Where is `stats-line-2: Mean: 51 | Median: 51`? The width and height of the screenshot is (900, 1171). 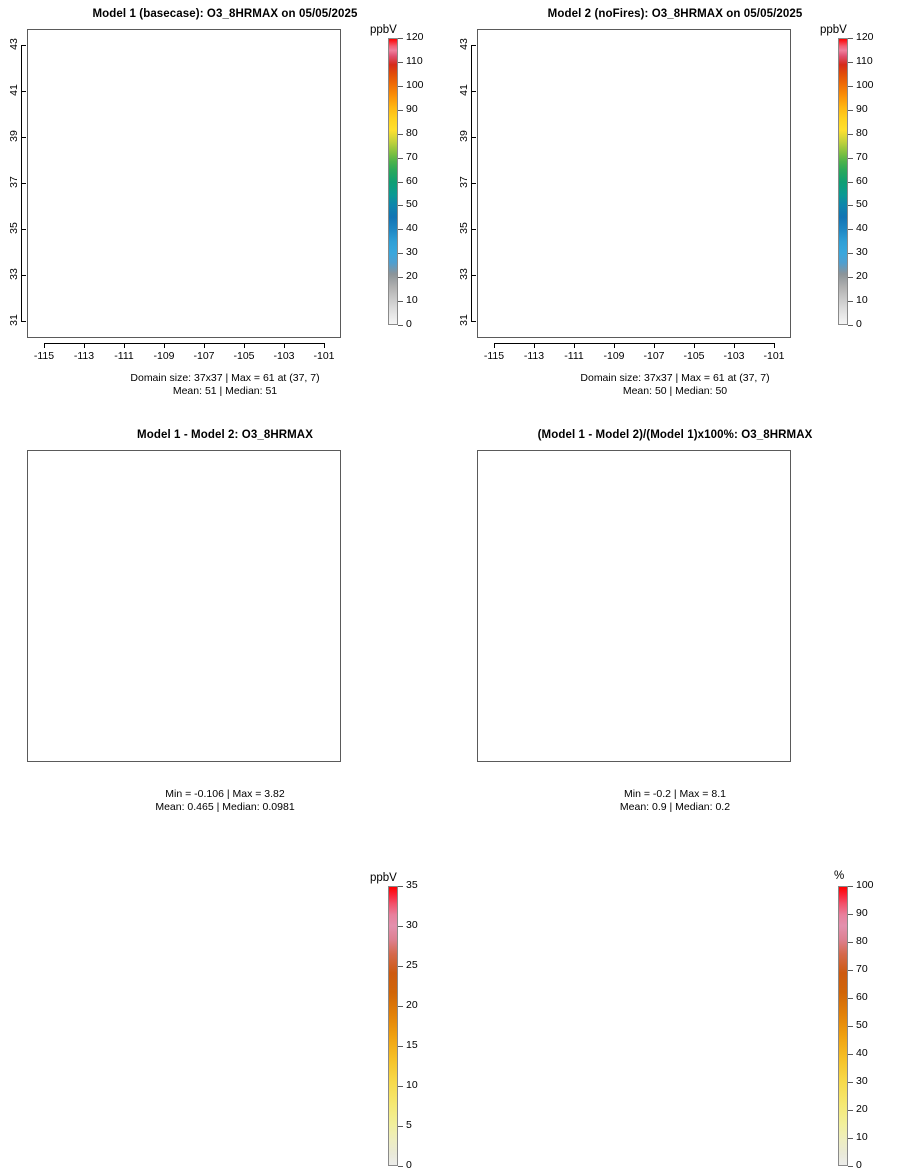
stats-line-2: Mean: 51 | Median: 51 is located at coordinates (225, 391).